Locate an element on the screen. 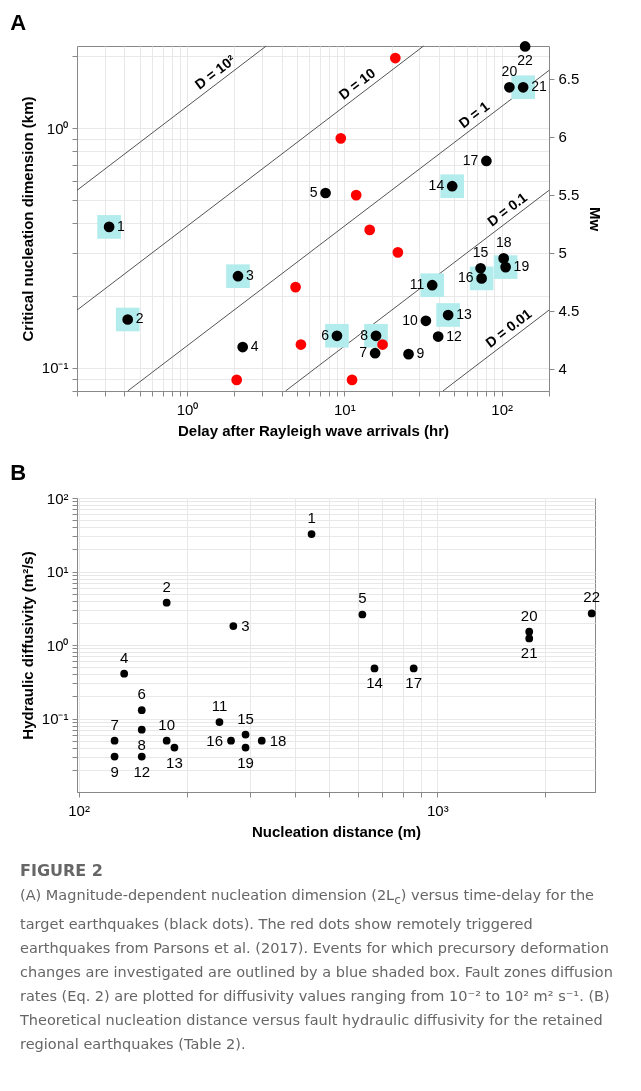 This screenshot has width=641, height=1091. x-tick-label: 10⁰ is located at coordinates (187, 409).